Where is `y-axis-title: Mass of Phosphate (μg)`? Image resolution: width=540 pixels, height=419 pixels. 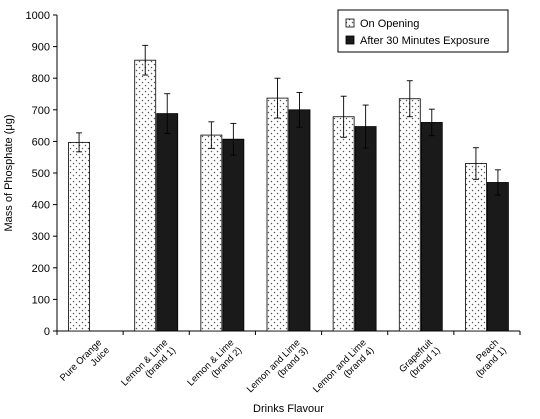 y-axis-title: Mass of Phosphate (μg) is located at coordinates (9, 172).